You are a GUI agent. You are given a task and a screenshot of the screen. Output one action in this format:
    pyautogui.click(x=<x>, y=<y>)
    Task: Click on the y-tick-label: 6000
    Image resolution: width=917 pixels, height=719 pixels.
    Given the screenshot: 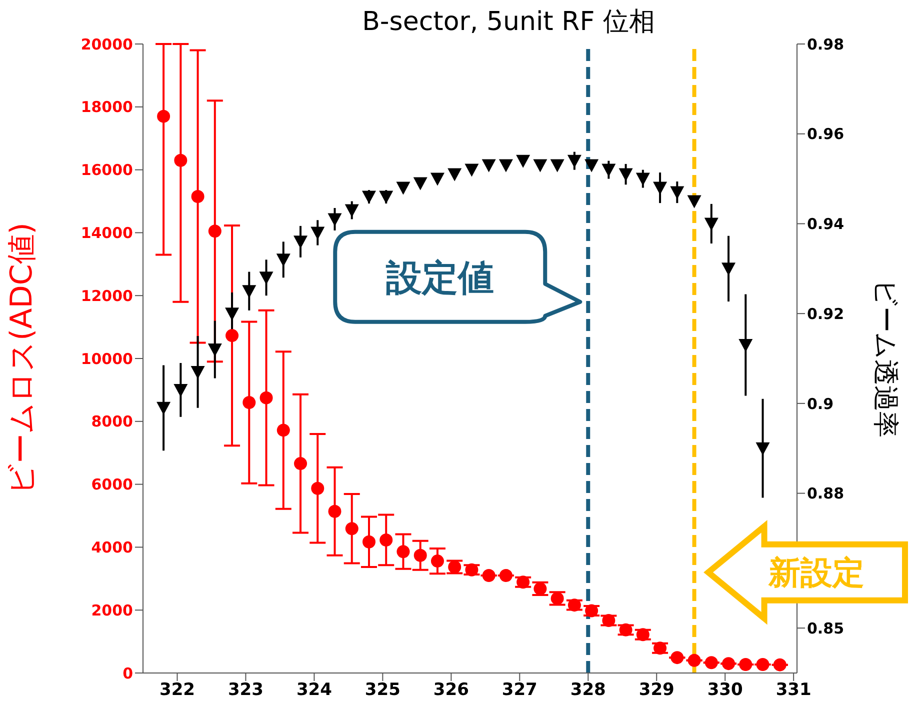 What is the action you would take?
    pyautogui.click(x=112, y=485)
    